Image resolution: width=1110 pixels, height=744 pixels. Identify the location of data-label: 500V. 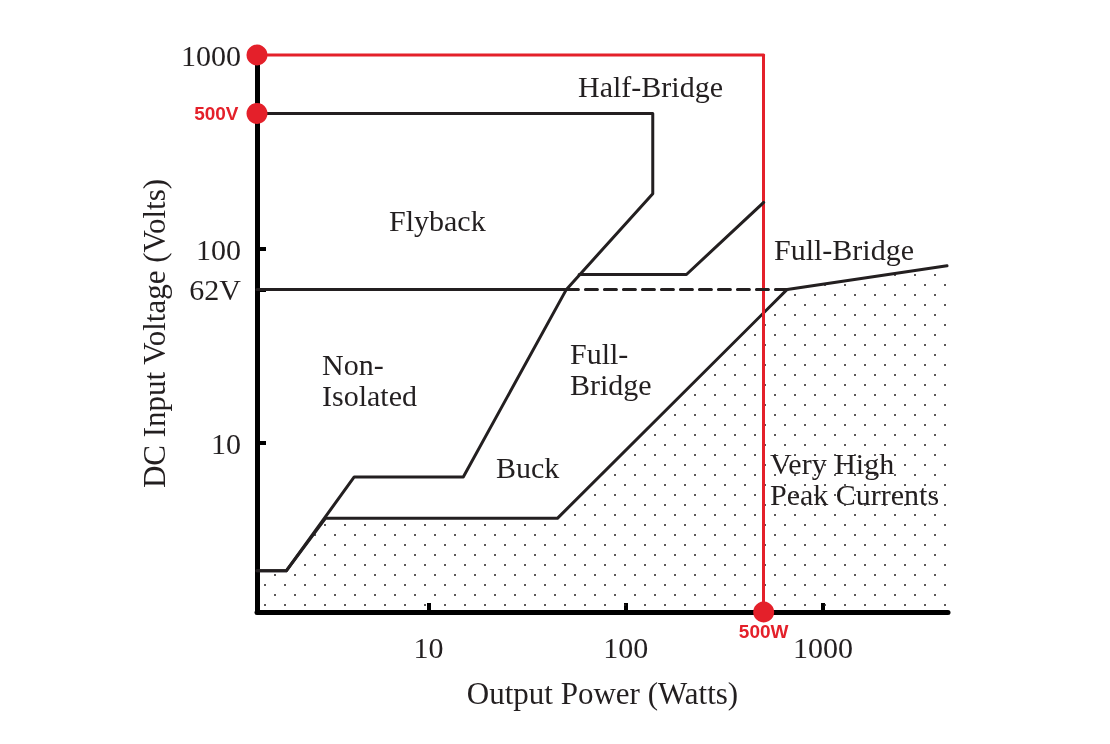
(216, 113).